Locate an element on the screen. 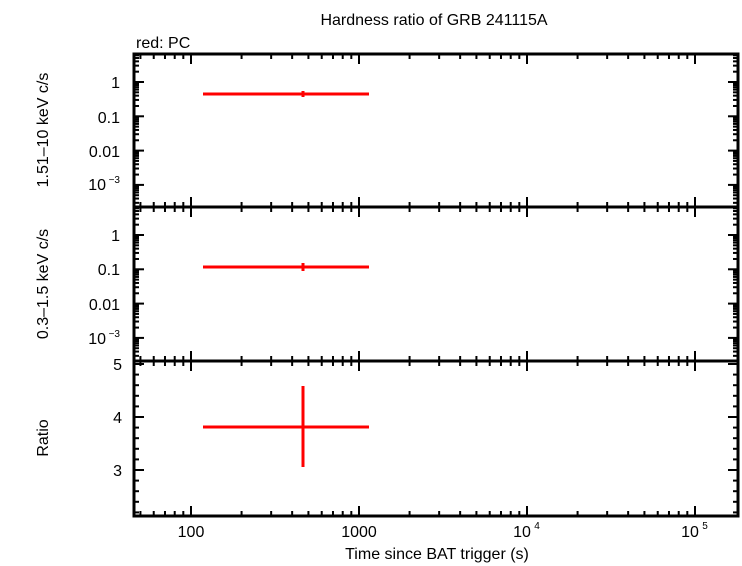 The image size is (742, 566). panel-ratio-ytick-labels: 5 4 3 is located at coordinates (117, 418).